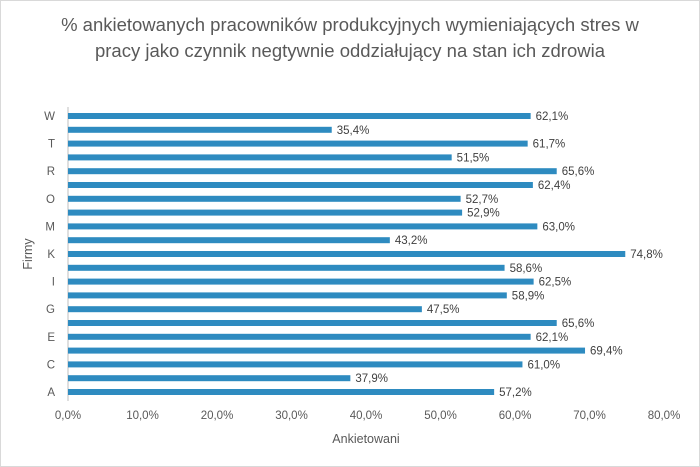  Describe the element at coordinates (526, 269) in the screenshot. I see `data-label: 58,6%` at that location.